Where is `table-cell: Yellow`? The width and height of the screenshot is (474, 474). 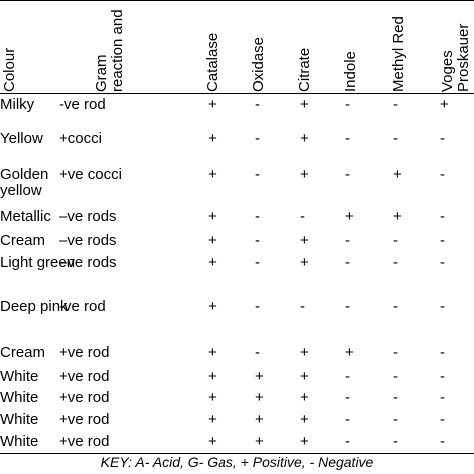 table-cell: Yellow is located at coordinates (21, 138).